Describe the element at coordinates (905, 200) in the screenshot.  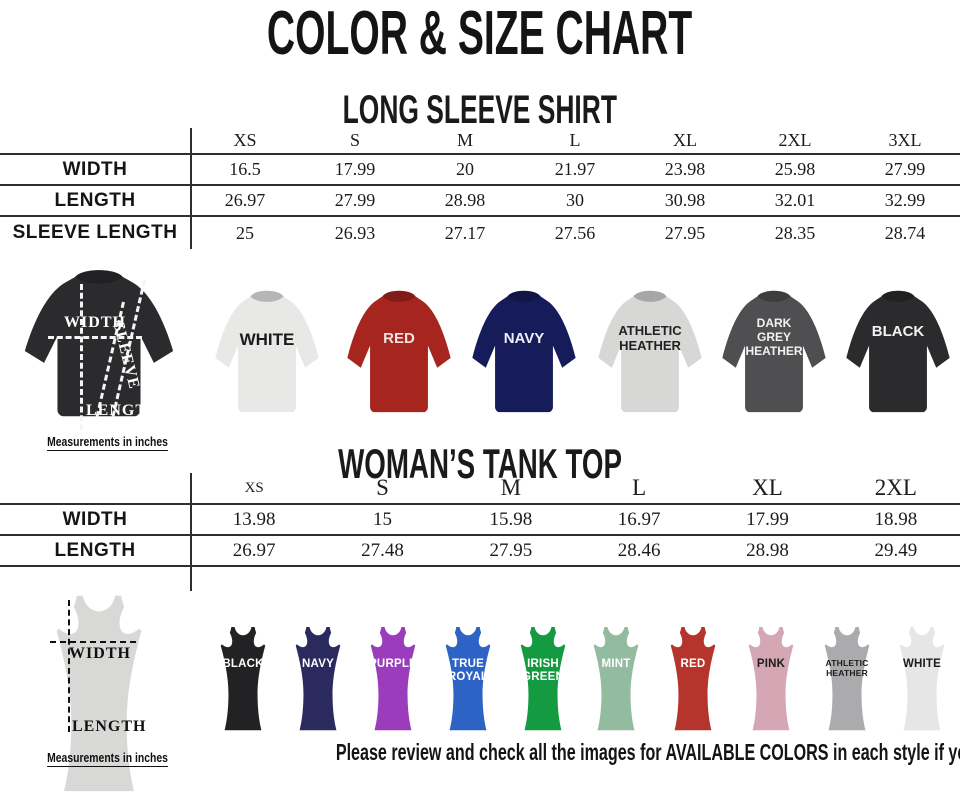
I see `value-cell: 32.99` at that location.